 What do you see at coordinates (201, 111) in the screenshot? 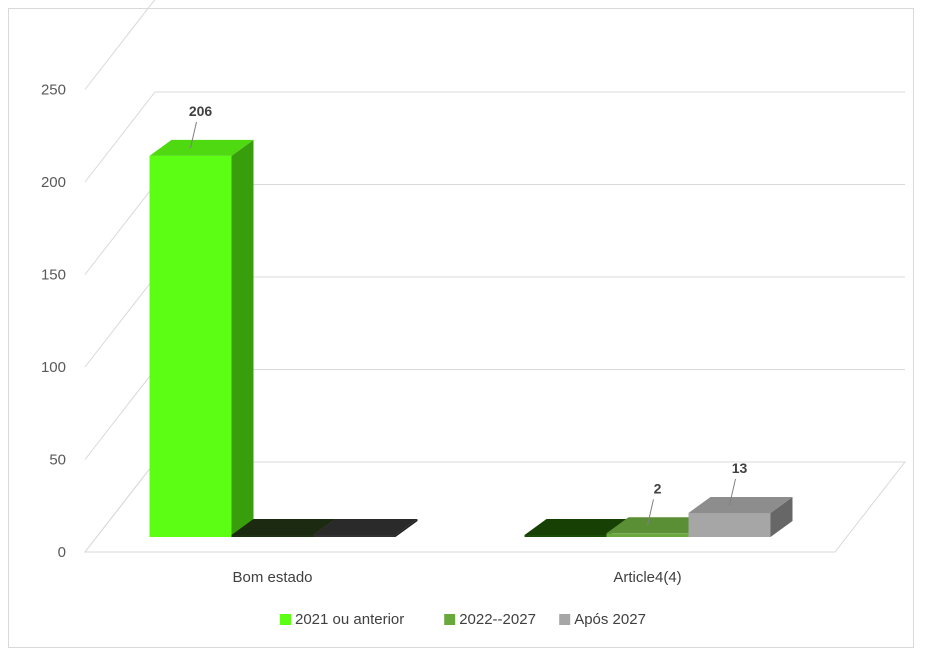
I see `data-label: 206` at bounding box center [201, 111].